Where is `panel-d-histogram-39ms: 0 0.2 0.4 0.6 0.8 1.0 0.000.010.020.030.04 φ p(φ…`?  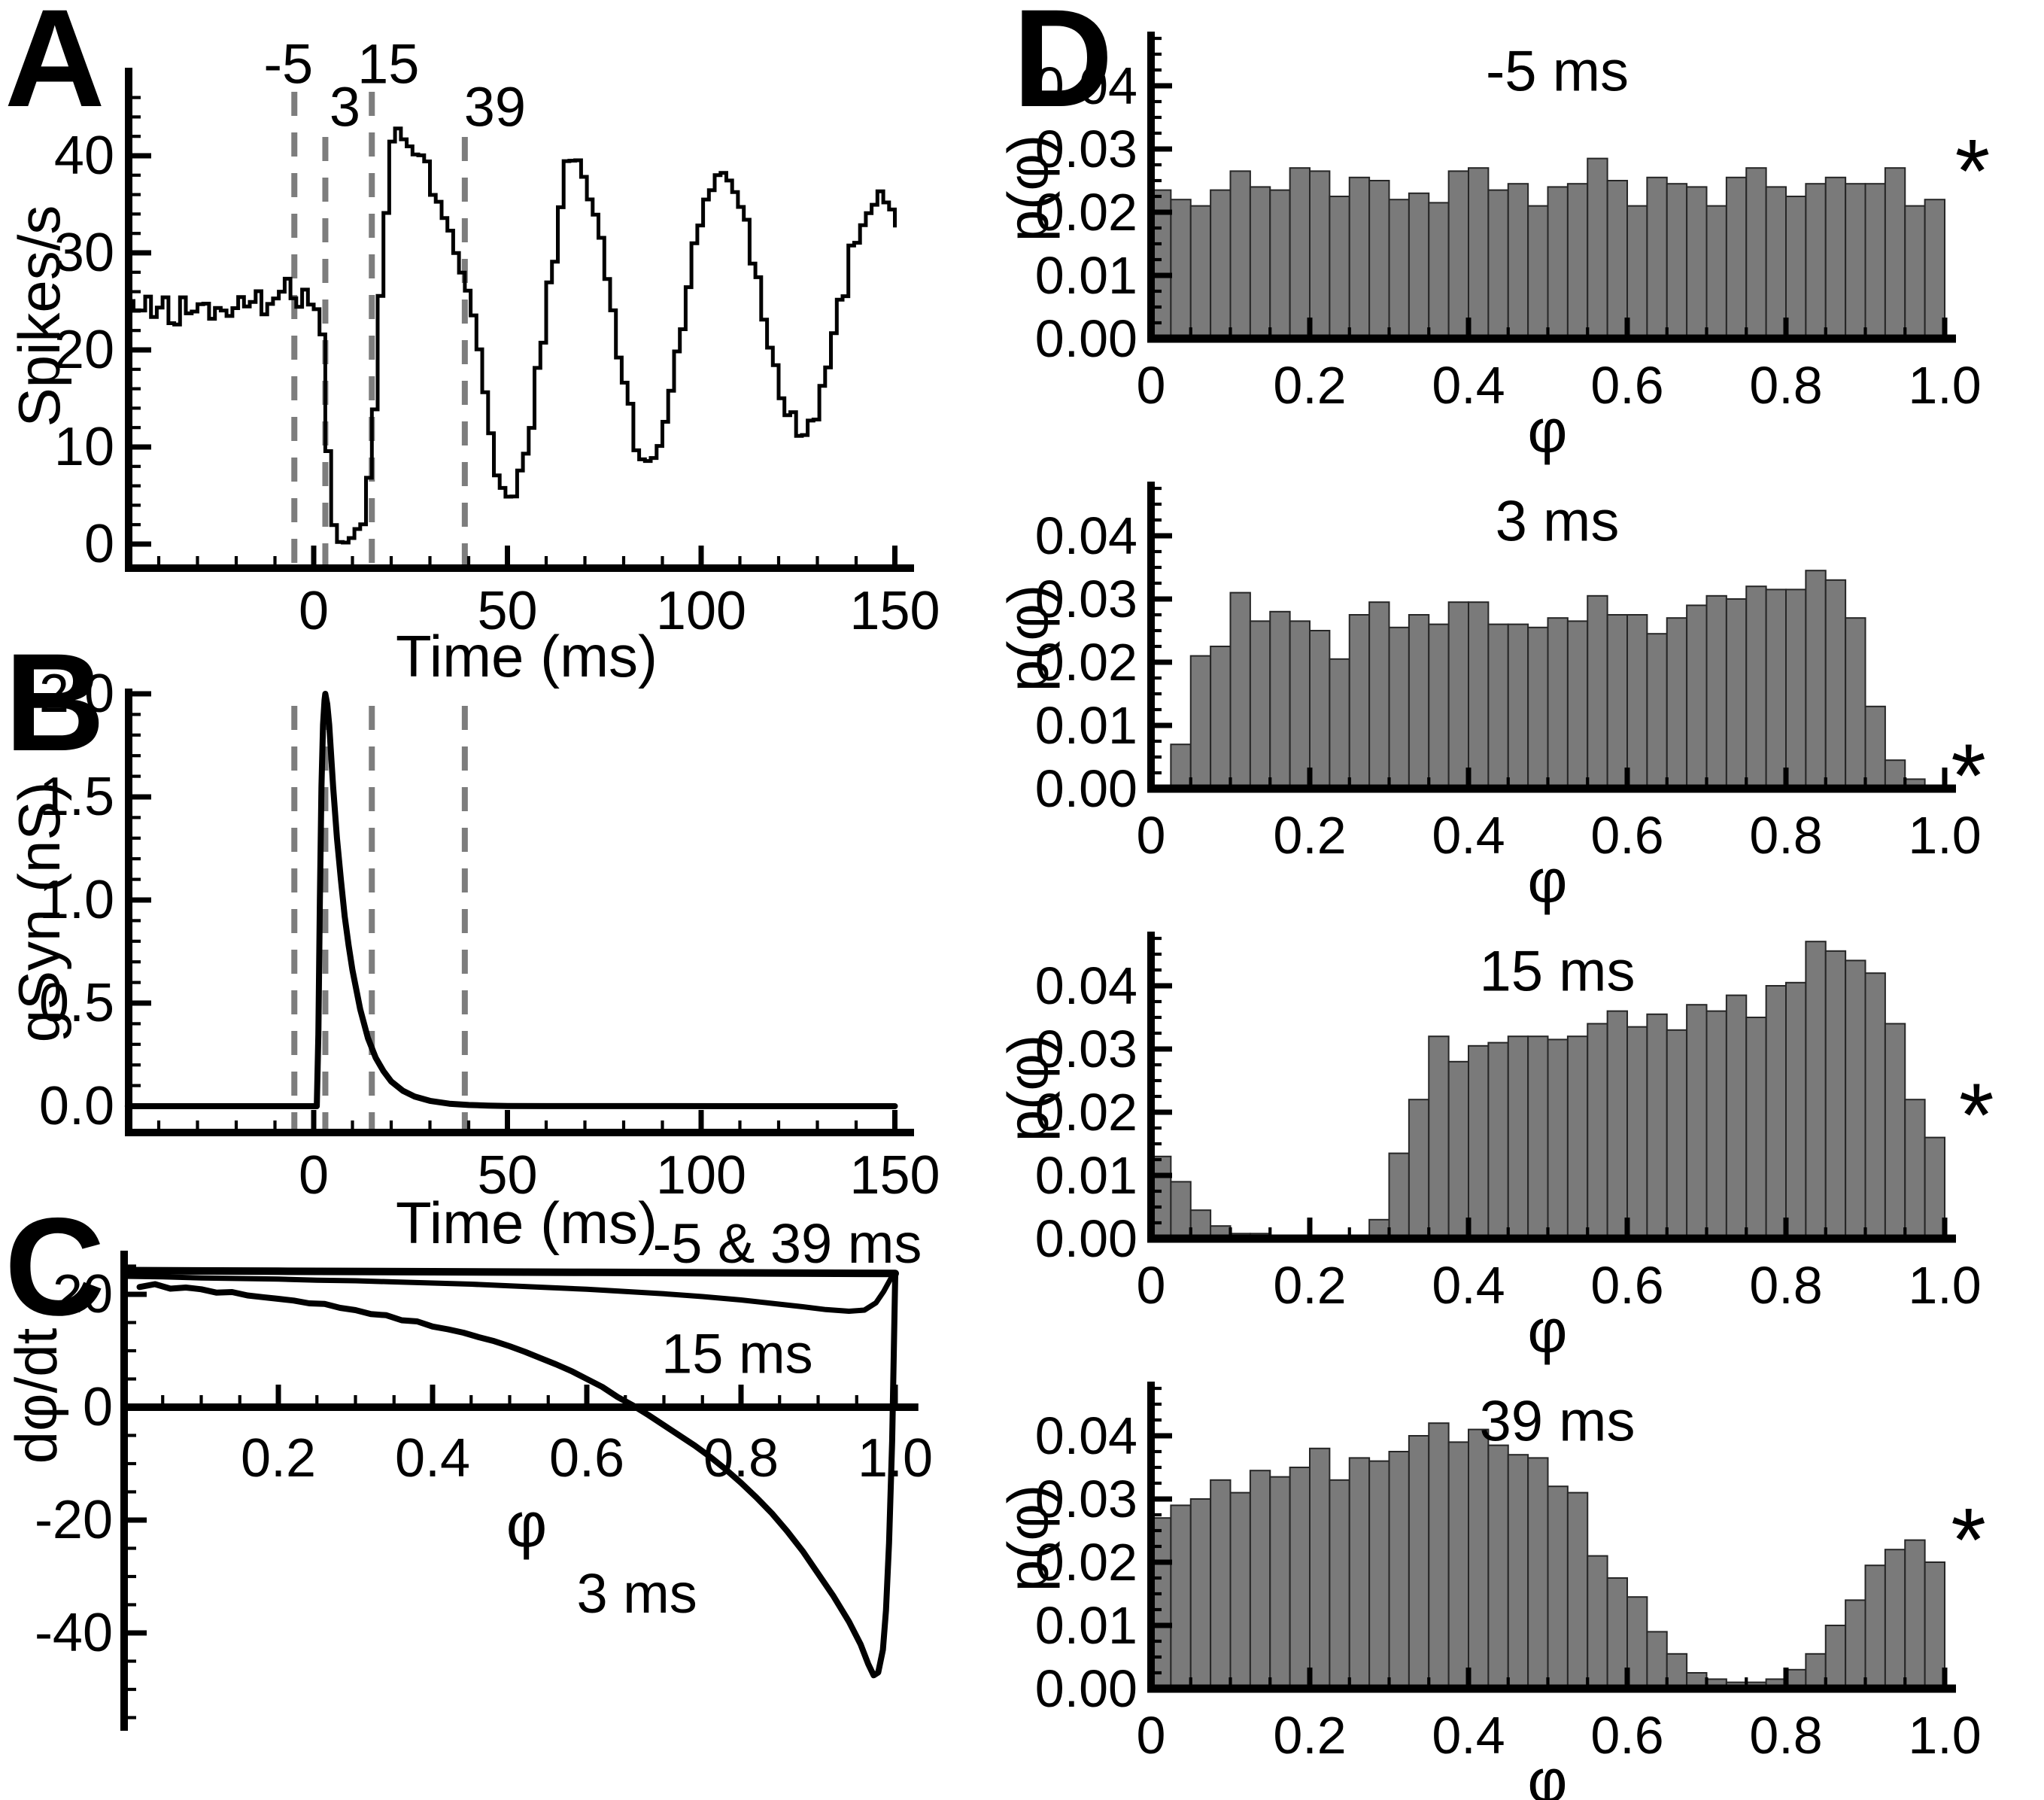 panel-d-histogram-39ms: 0 0.2 0.4 0.6 0.8 1.0 0.000.010.020.030.04 φ p(φ… is located at coordinates (1491, 1591).